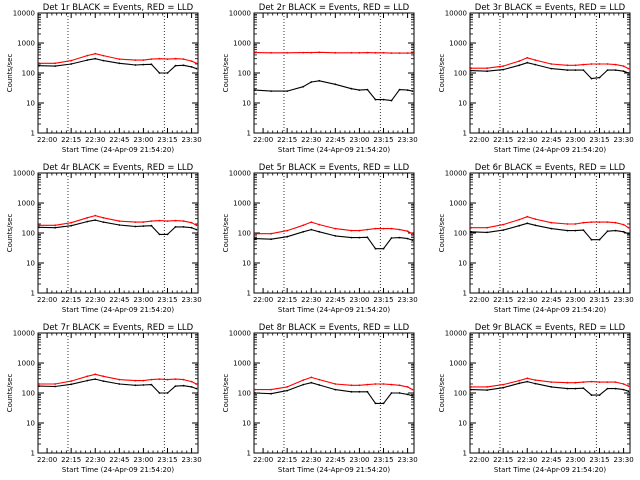 Image resolution: width=640 pixels, height=480 pixels. I want to click on x-tick-label: 23:15, so click(599, 300).